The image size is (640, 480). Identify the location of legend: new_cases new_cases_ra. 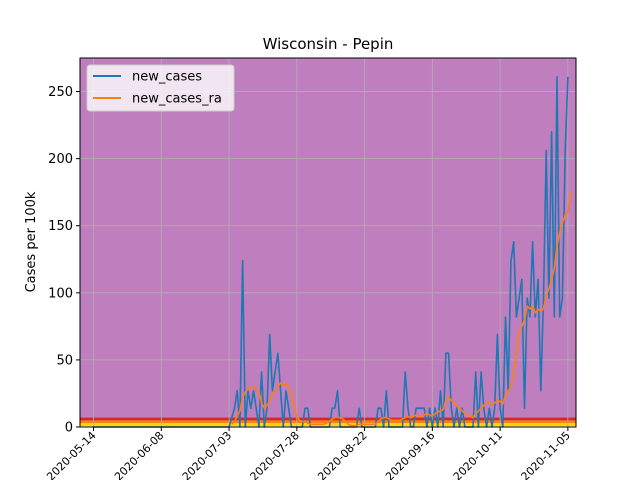
(160, 88).